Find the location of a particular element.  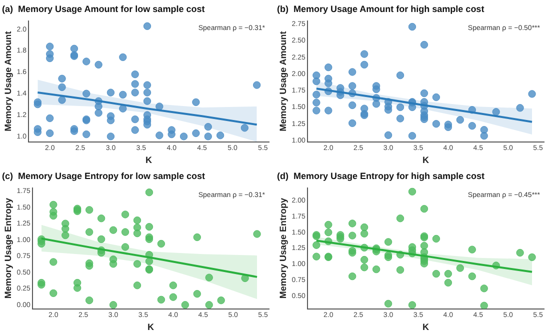

chart-title: (a) Memory Usage Amount for low sample cost is located at coordinates (103, 9).